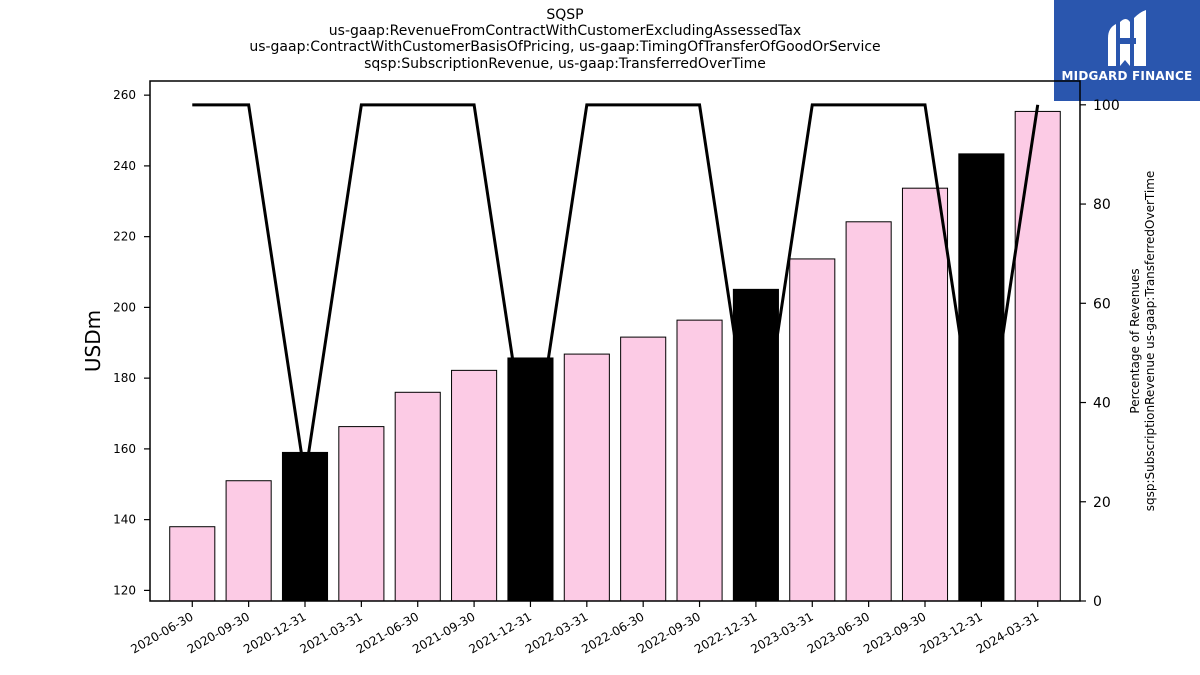 This screenshot has height=675, width=1200. What do you see at coordinates (1097, 602) in the screenshot?
I see `y-right-tick-label-0: 0` at bounding box center [1097, 602].